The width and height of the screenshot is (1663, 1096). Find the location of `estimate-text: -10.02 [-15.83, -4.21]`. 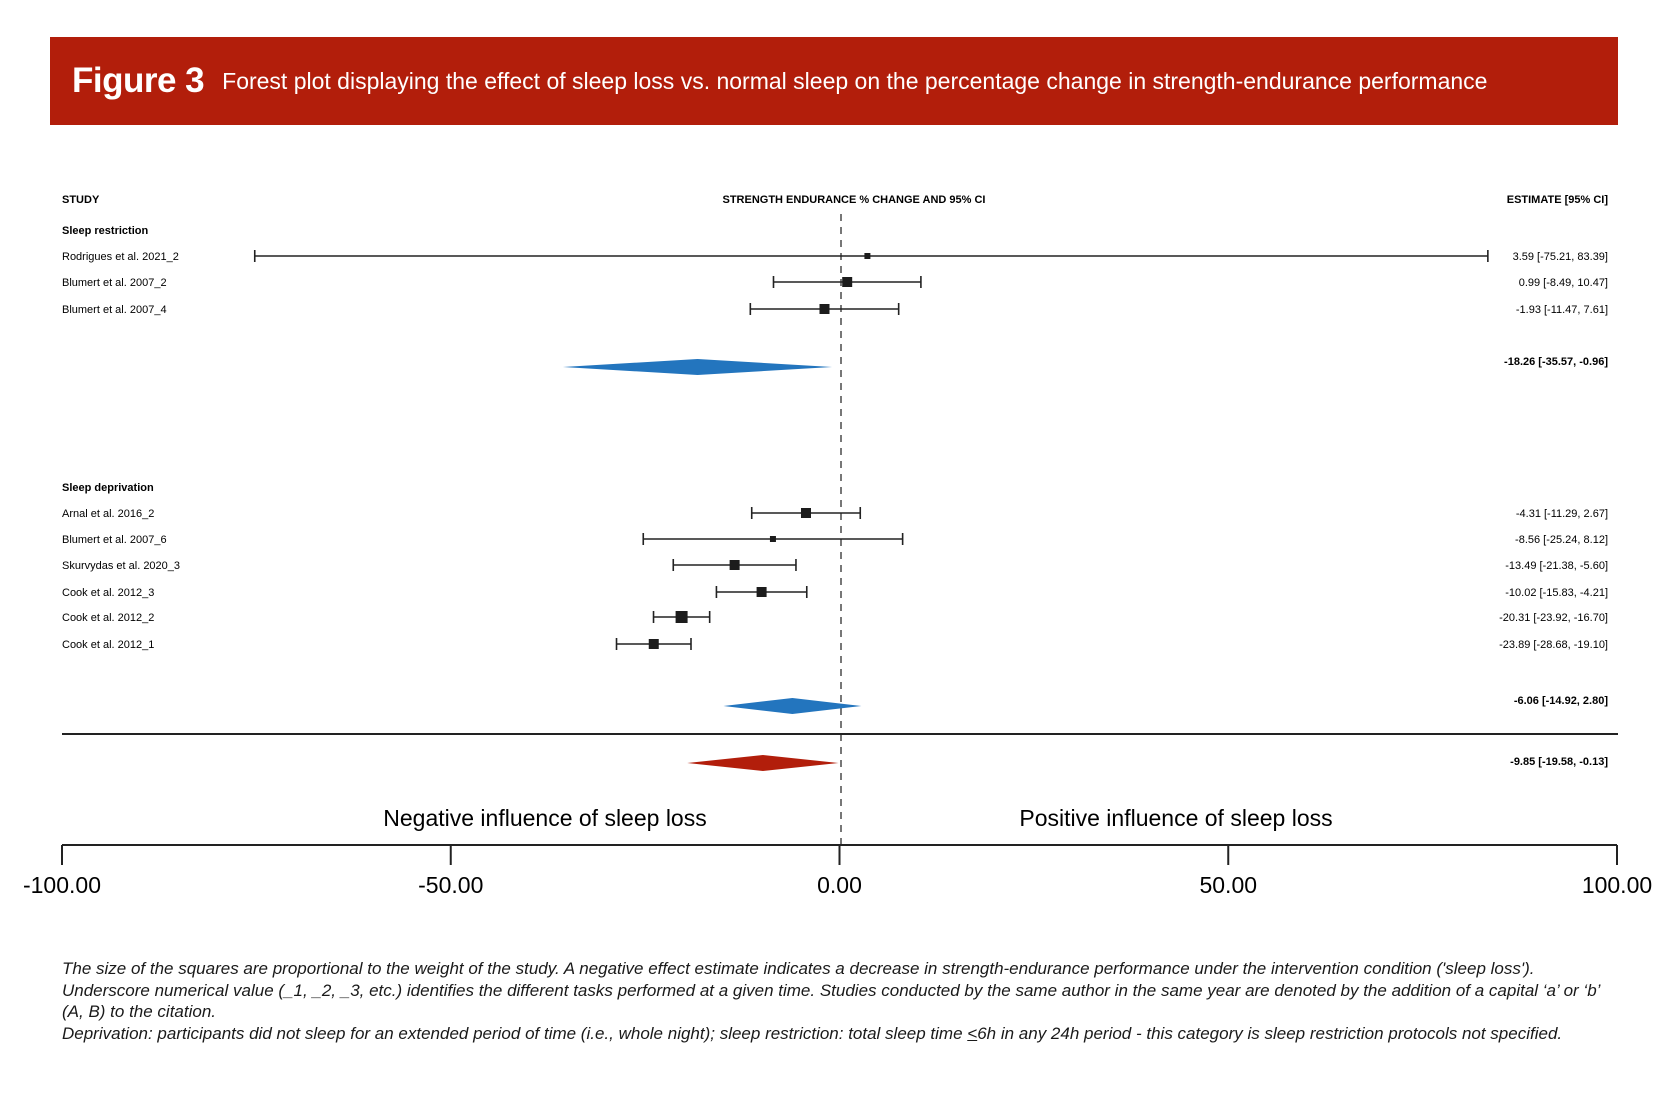

estimate-text: -10.02 [-15.83, -4.21] is located at coordinates (1556, 593).